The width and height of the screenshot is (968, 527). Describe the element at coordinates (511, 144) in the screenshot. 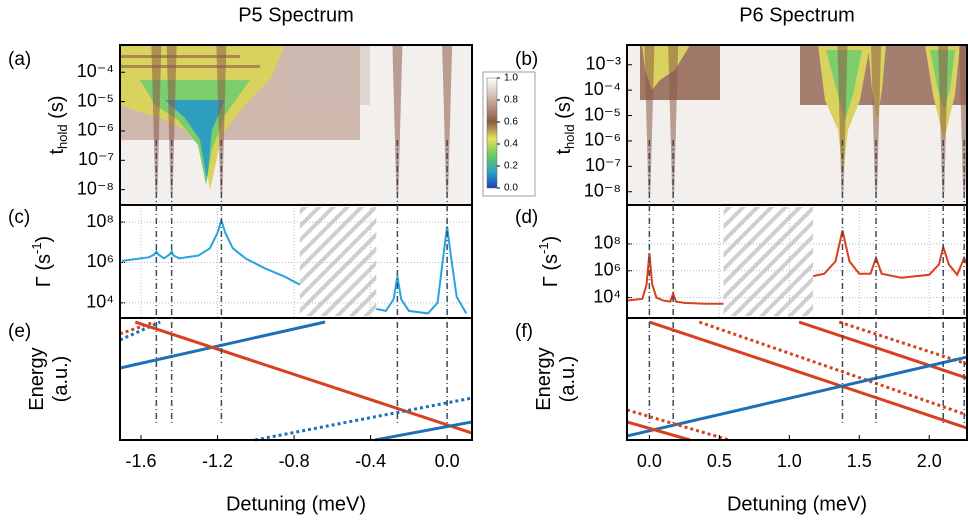

I see `colorbar-tick-label: 0.4` at that location.